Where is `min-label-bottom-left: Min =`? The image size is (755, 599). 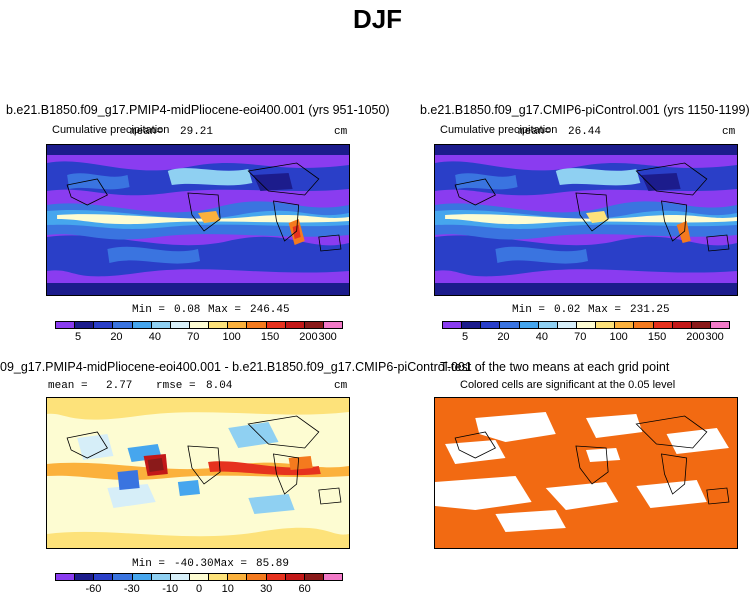
min-label-bottom-left: Min = is located at coordinates (149, 564).